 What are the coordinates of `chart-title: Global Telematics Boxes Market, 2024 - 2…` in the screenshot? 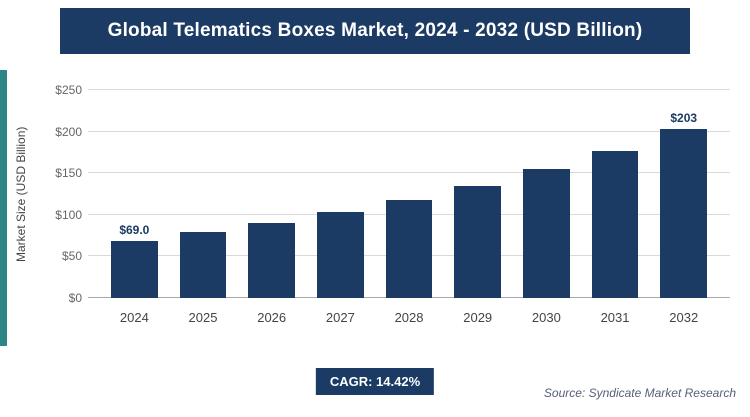 It's located at (375, 31).